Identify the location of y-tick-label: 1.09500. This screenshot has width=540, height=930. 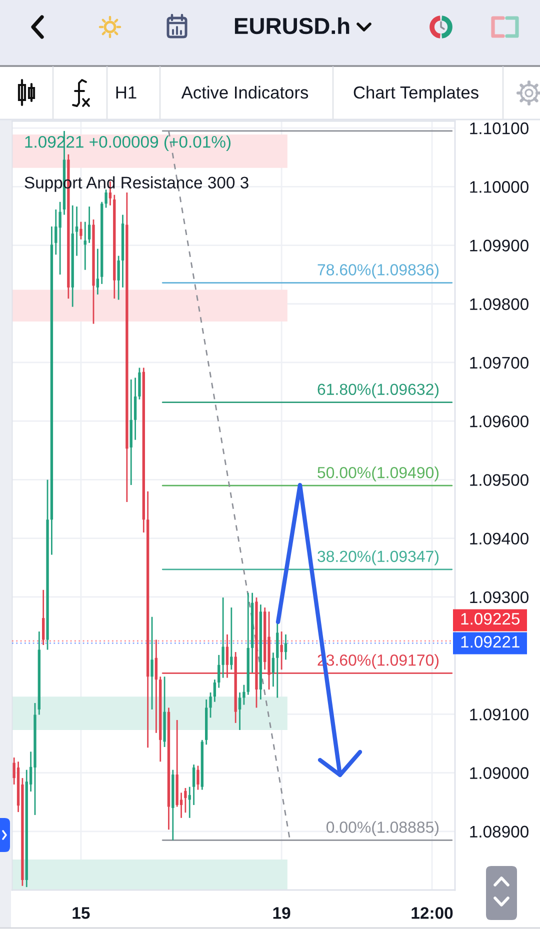
(499, 480).